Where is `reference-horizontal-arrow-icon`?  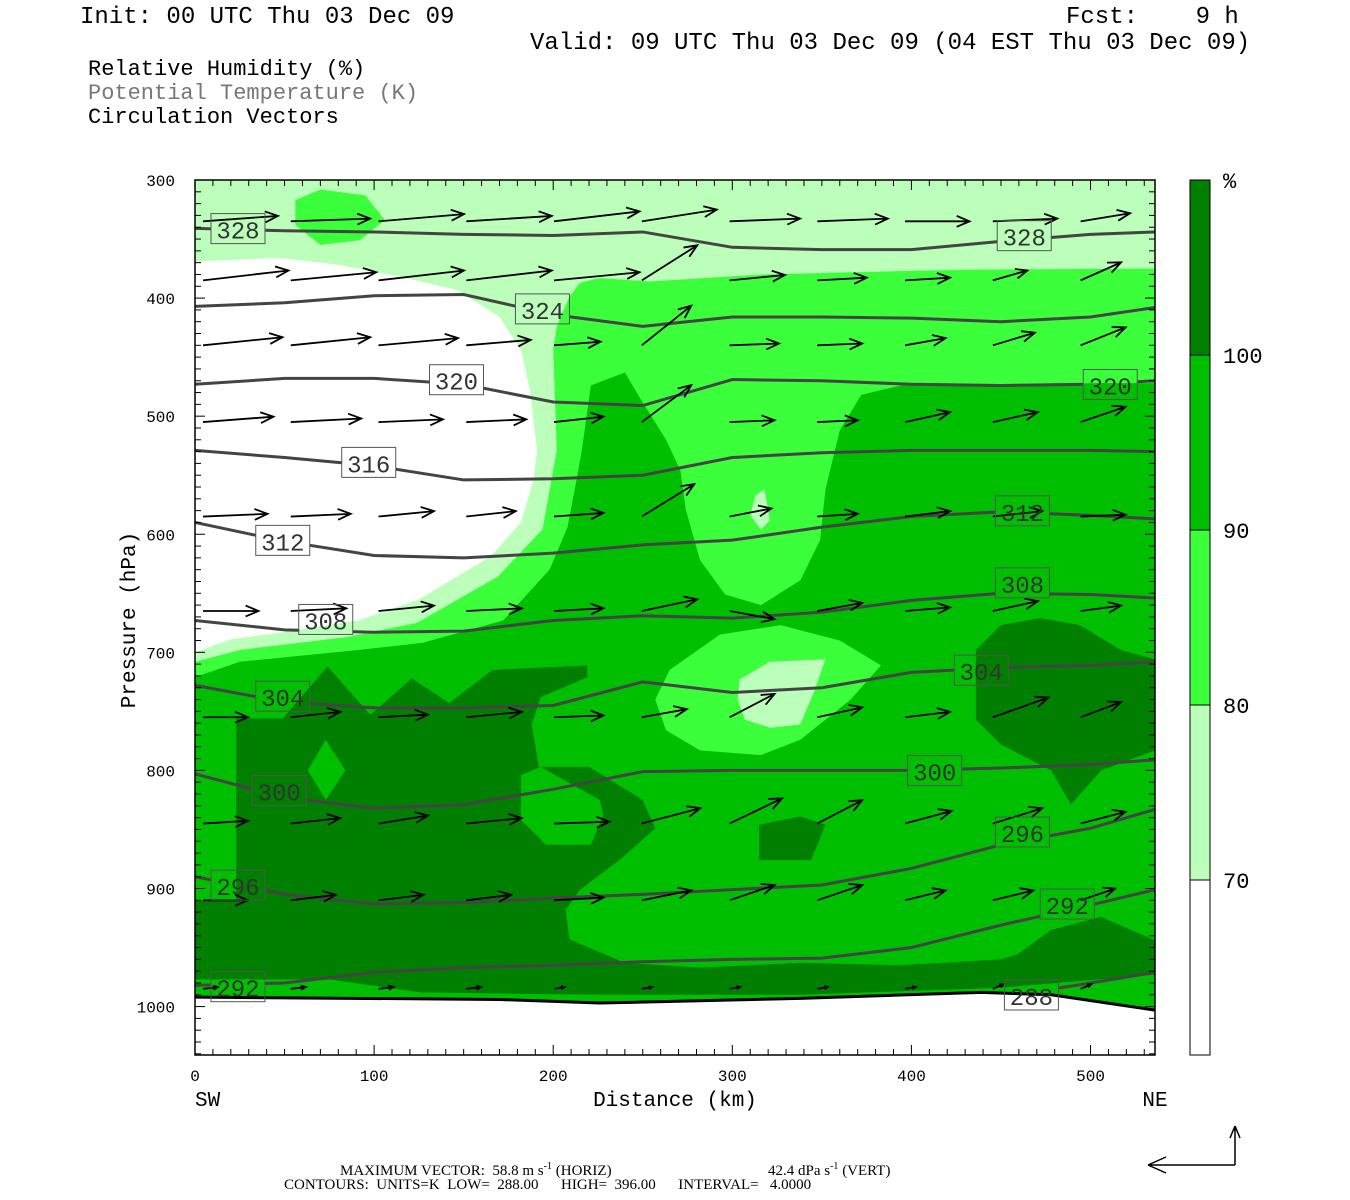
reference-horizontal-arrow-icon is located at coordinates (1191, 1165).